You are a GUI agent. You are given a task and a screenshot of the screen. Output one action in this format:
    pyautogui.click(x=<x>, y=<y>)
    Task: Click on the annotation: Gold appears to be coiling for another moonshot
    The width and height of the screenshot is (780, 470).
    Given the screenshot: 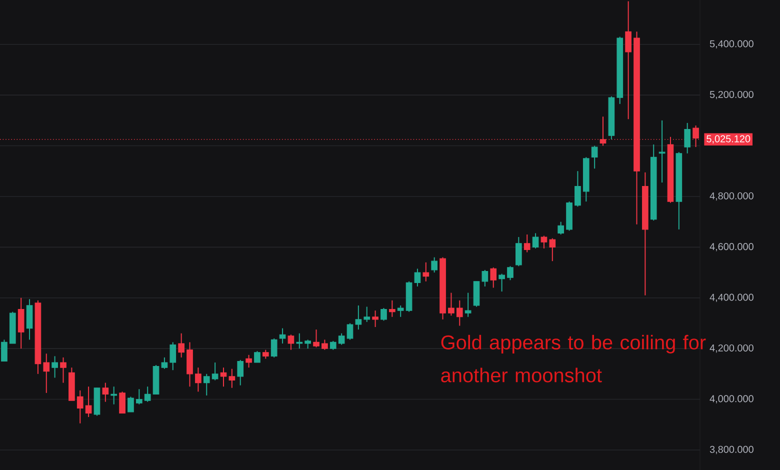 What is the action you would take?
    pyautogui.click(x=573, y=358)
    